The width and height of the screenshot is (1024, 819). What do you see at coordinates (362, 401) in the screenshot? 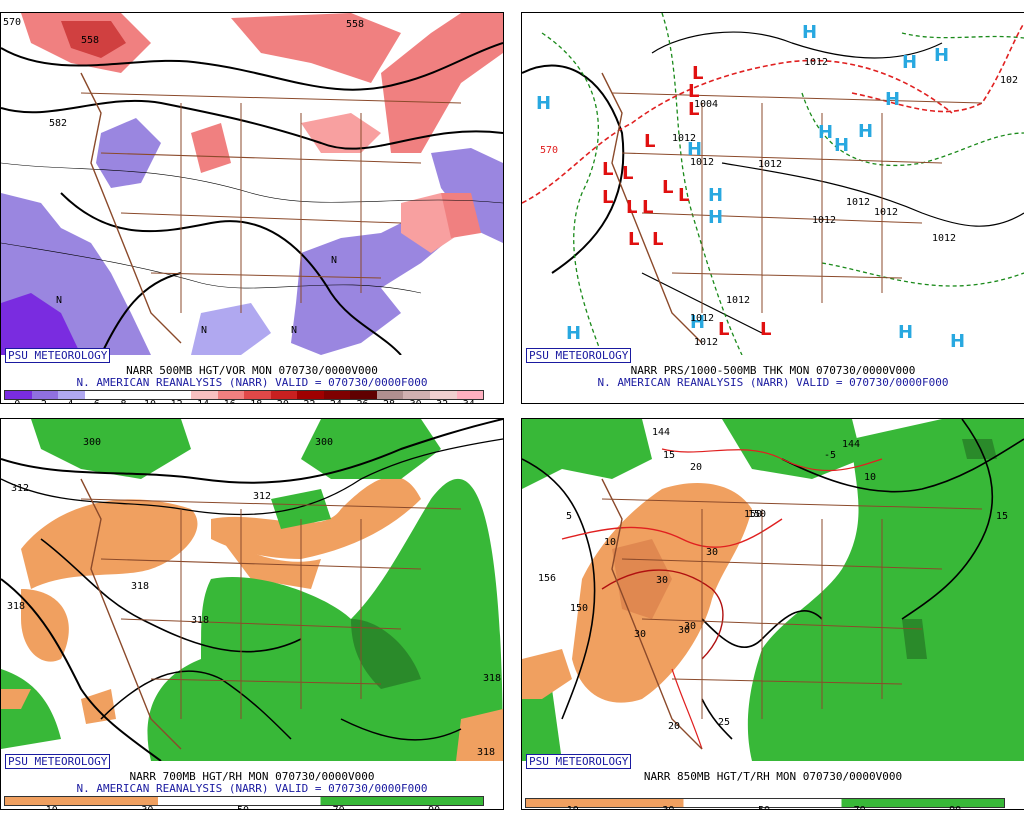
I see `legend-tick-label: 26` at bounding box center [362, 401].